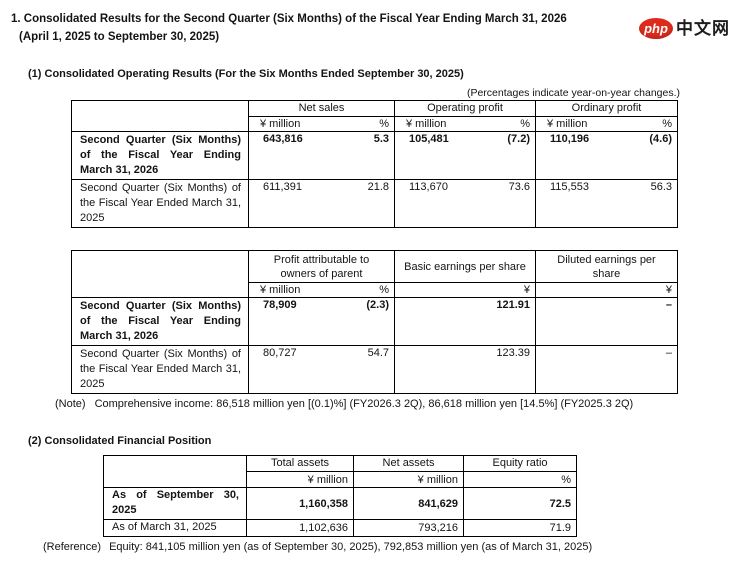 This screenshot has height=573, width=733. Describe the element at coordinates (282, 187) in the screenshot. I see `net-sales-amount: 611,391` at that location.